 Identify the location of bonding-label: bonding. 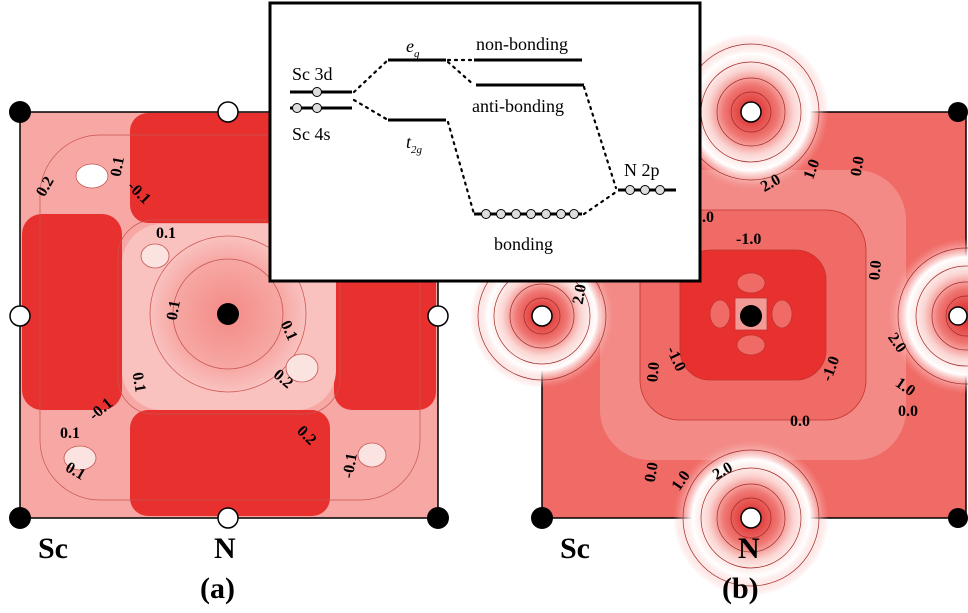
(523, 244).